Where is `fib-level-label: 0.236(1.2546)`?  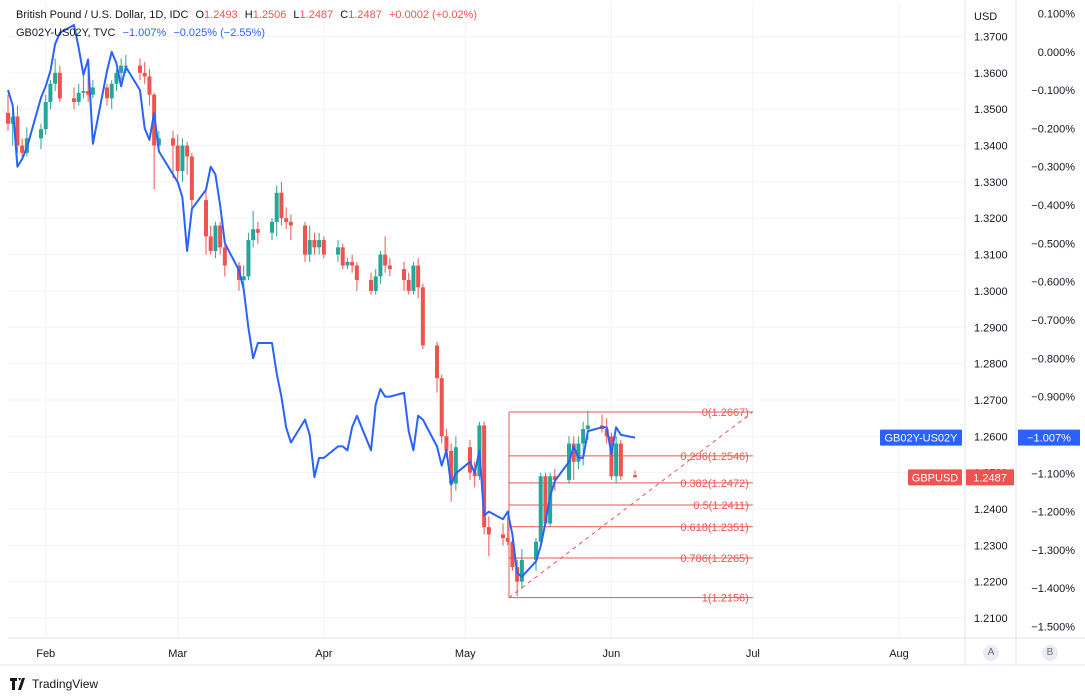
fib-level-label: 0.236(1.2546) is located at coordinates (714, 457).